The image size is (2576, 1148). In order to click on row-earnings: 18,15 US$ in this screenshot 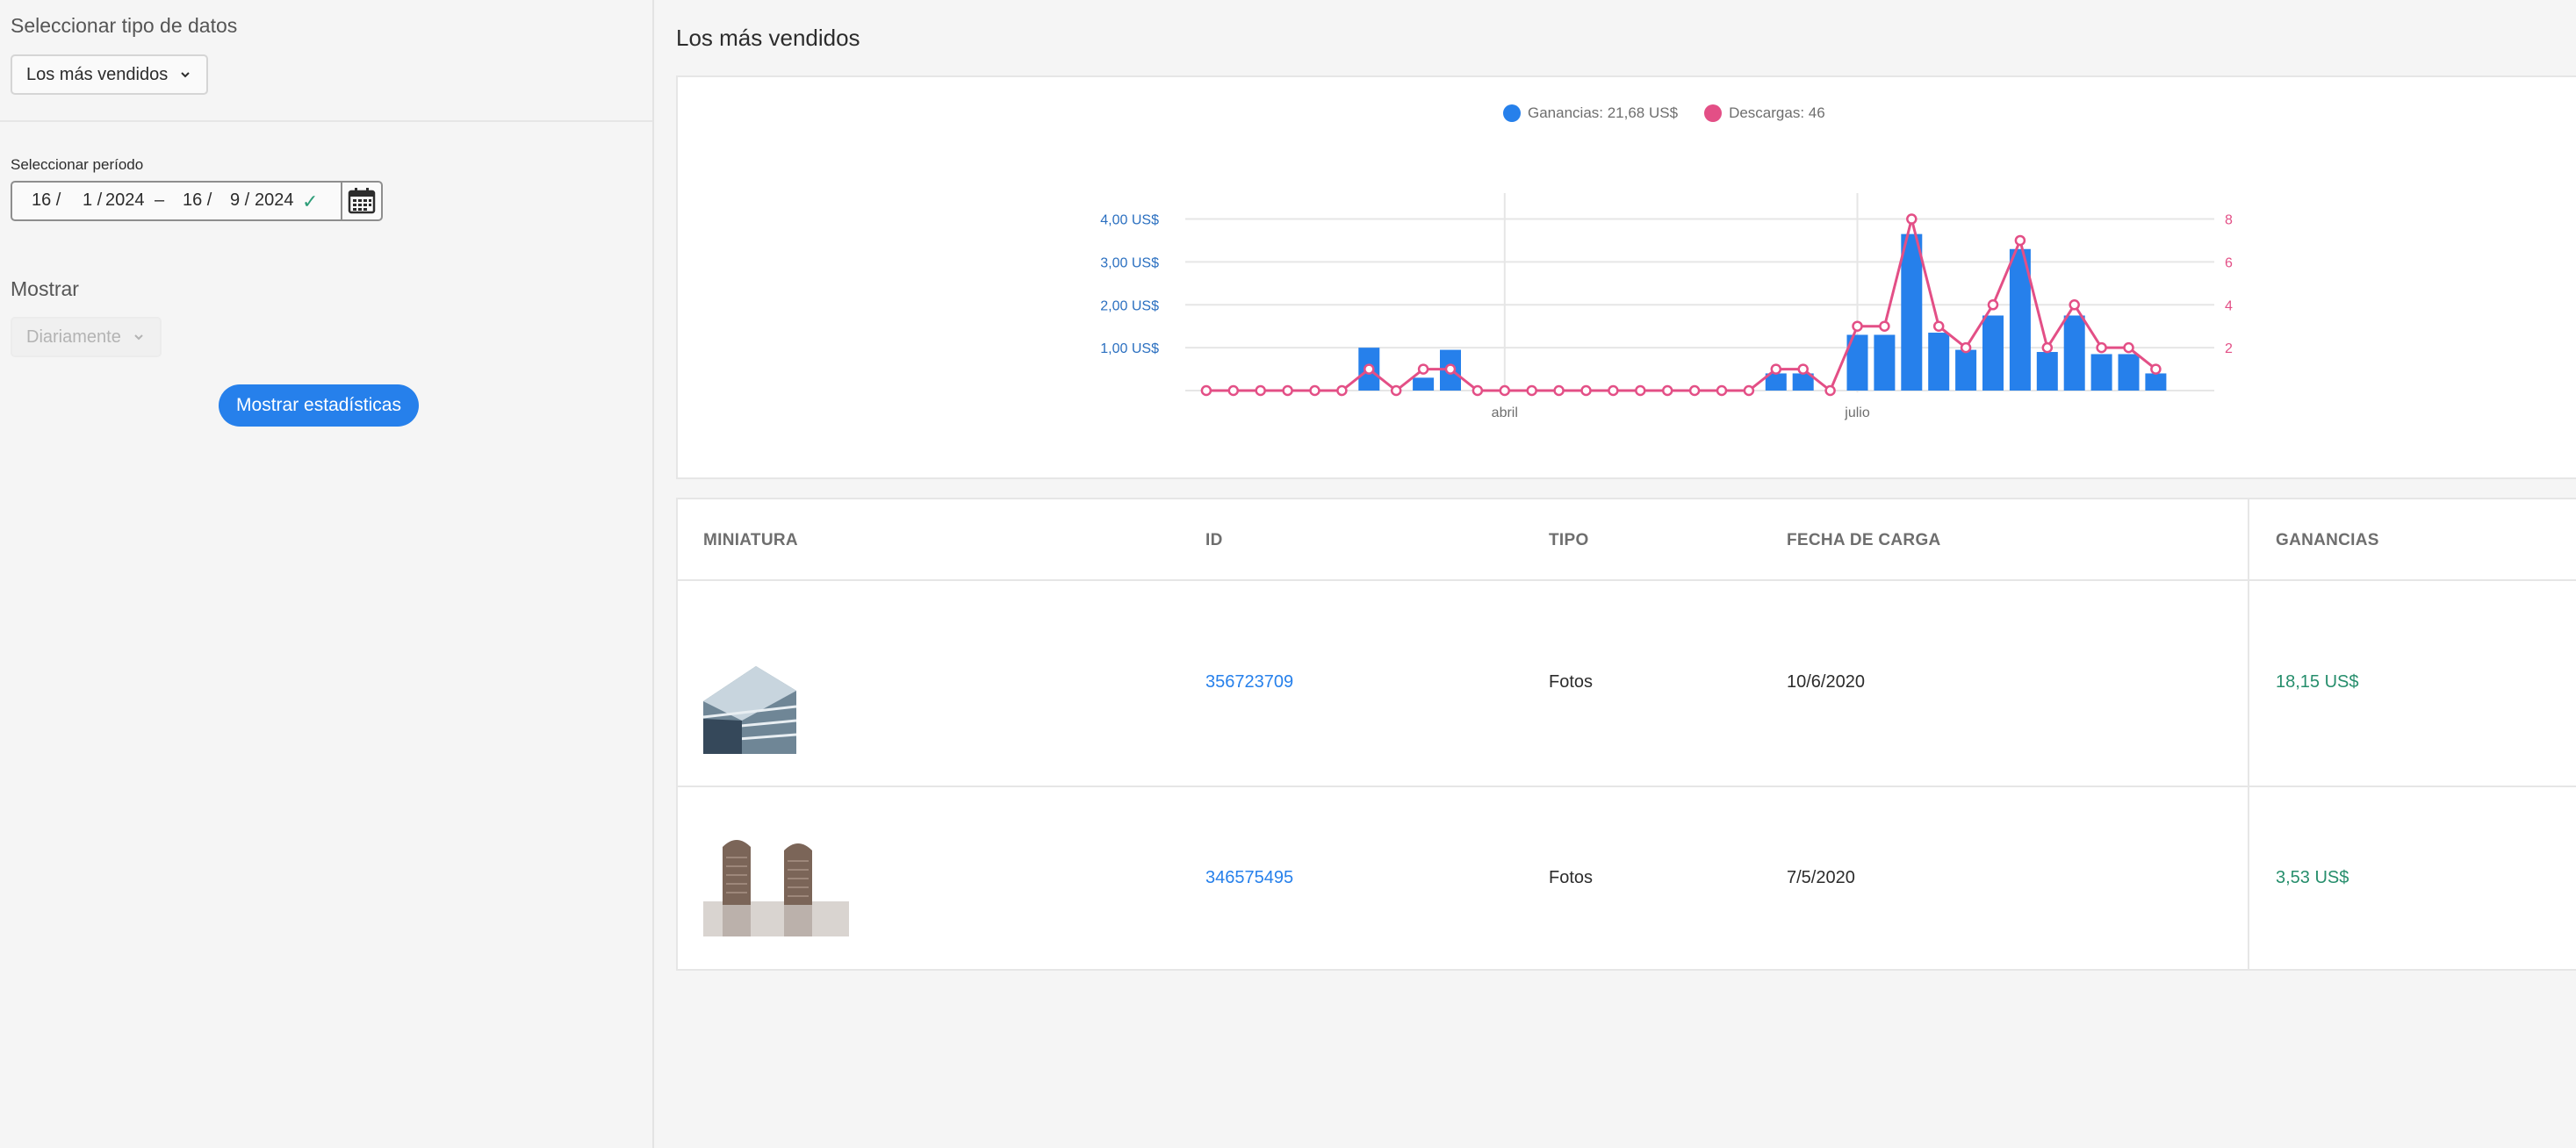, I will do `click(2317, 682)`.